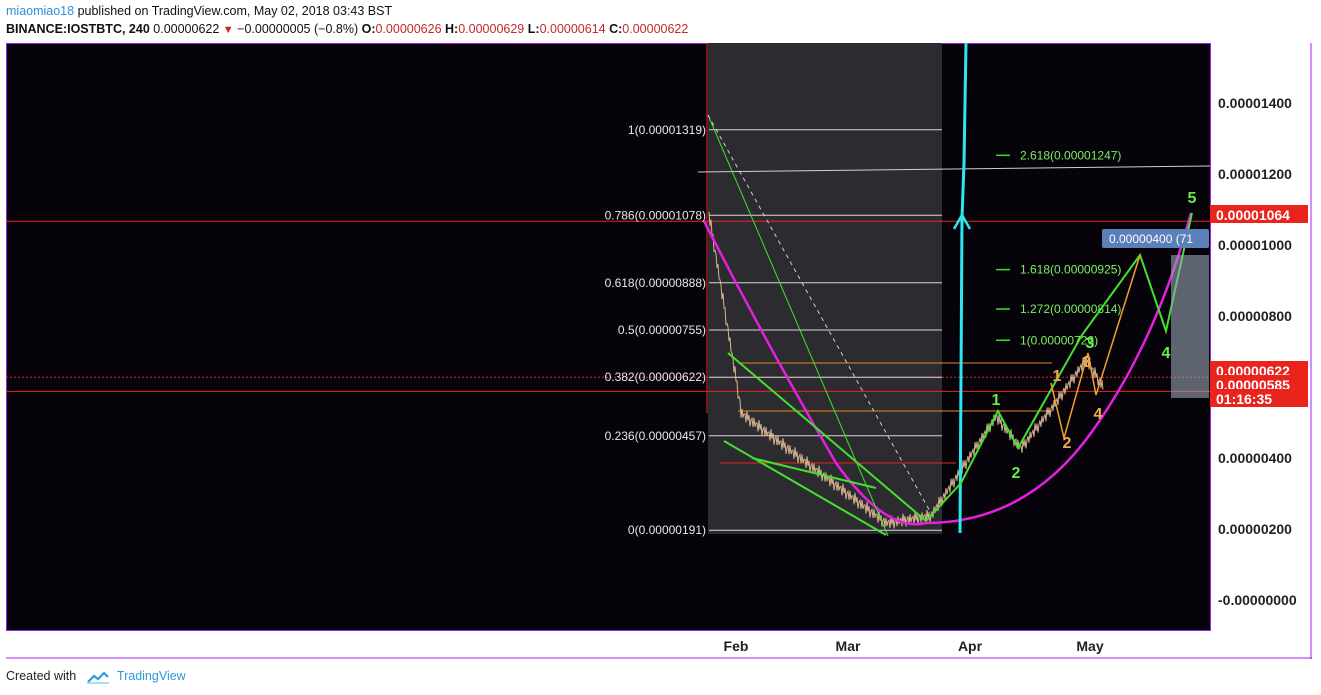  I want to click on symbol-label: BINANCE:IOSTBTC, 240, so click(78, 29).